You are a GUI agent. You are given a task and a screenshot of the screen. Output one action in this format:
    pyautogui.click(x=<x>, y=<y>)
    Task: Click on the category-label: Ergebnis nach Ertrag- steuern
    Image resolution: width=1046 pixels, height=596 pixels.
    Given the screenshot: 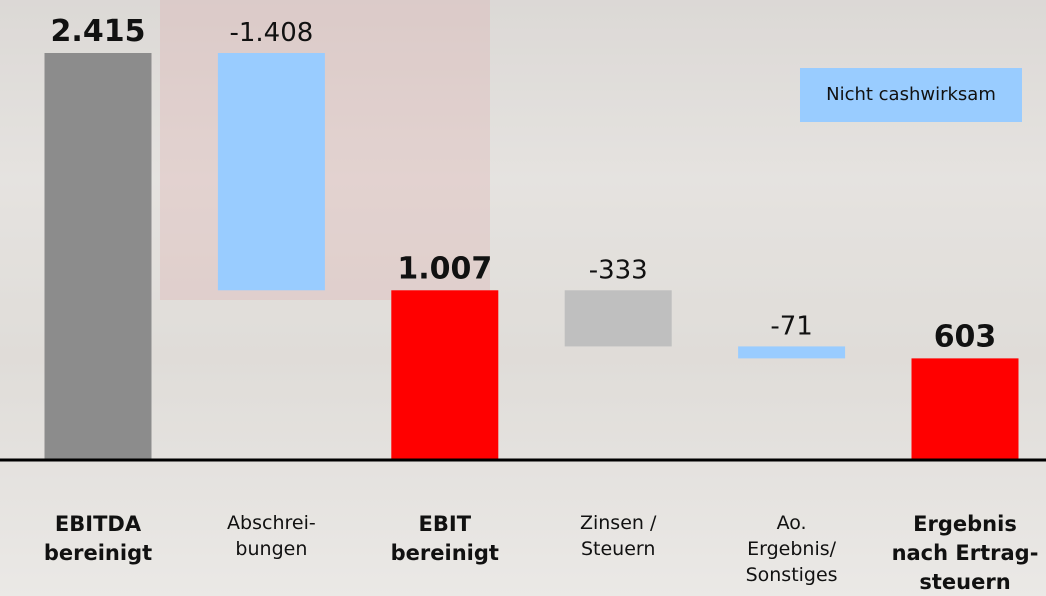 What is the action you would take?
    pyautogui.click(x=965, y=553)
    